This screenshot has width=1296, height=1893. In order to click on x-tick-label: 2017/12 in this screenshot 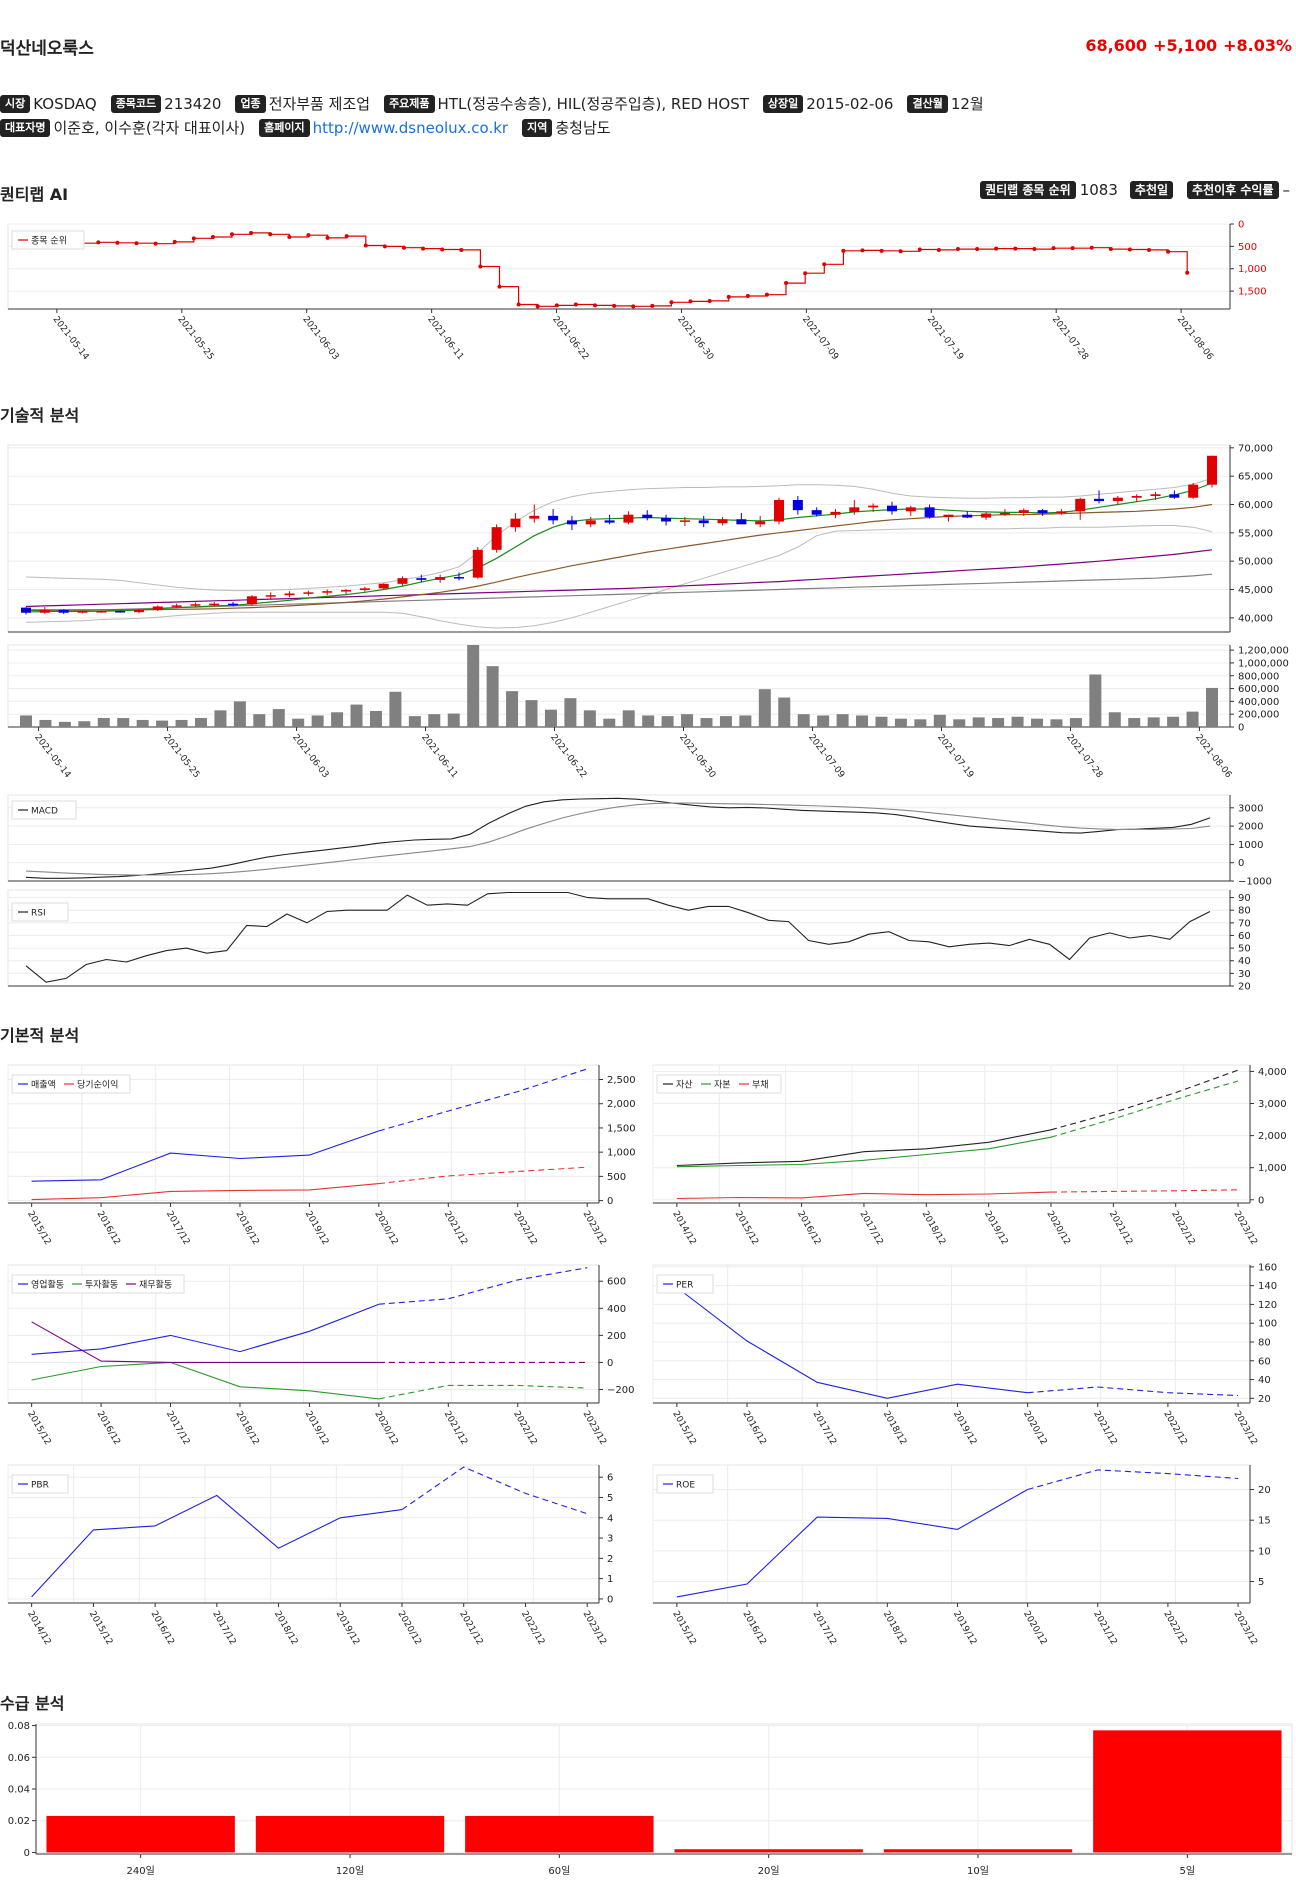, I will do `click(824, 1428)`.